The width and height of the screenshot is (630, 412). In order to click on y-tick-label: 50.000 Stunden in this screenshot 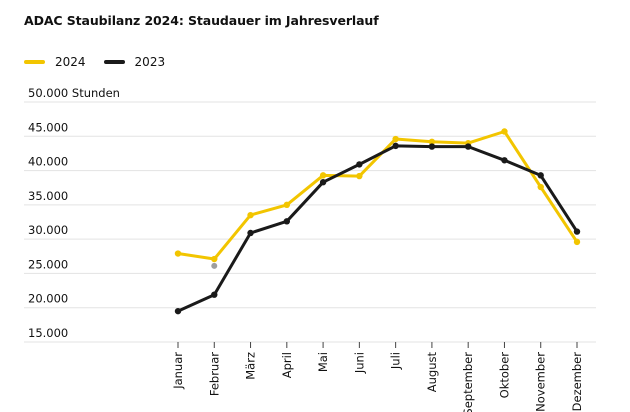, I will do `click(74, 93)`.